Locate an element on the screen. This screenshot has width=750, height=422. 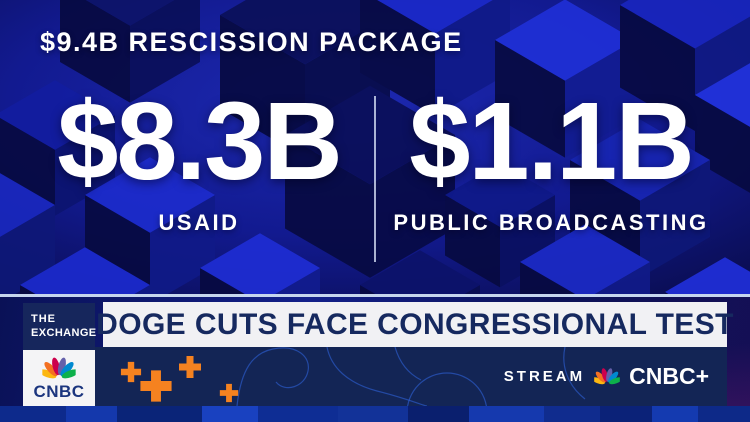
headline-banner: DOGE CUTS FACE CONGRESSIONAL TEST is located at coordinates (414, 324).